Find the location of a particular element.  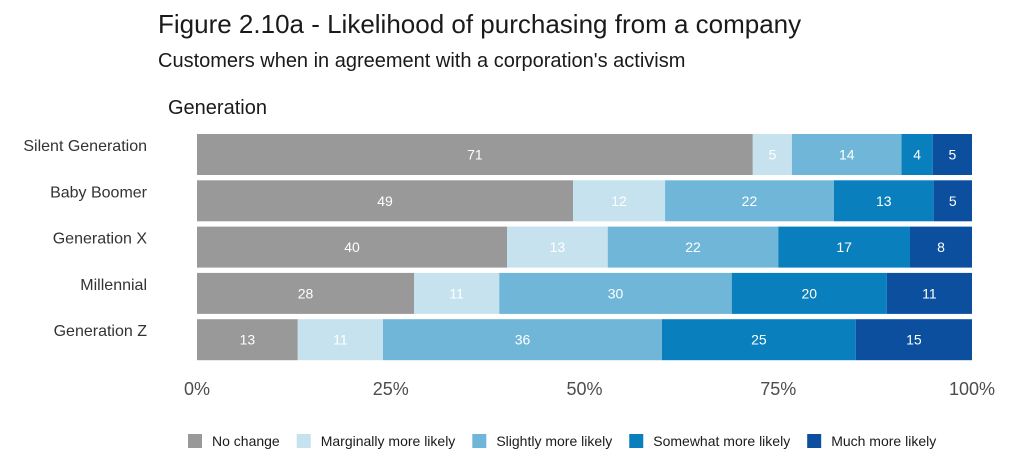

bar-value-label: 17 is located at coordinates (844, 247).